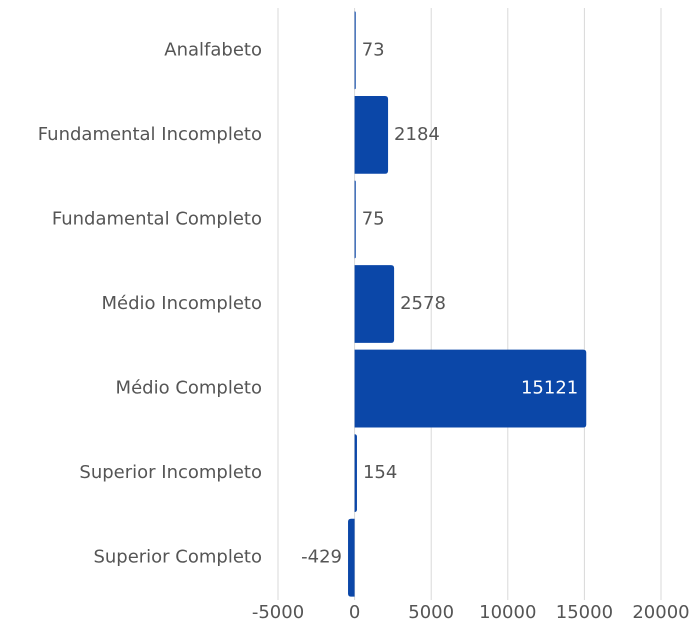 The height and width of the screenshot is (628, 695). What do you see at coordinates (584, 612) in the screenshot?
I see `x-tick-label: 15000` at bounding box center [584, 612].